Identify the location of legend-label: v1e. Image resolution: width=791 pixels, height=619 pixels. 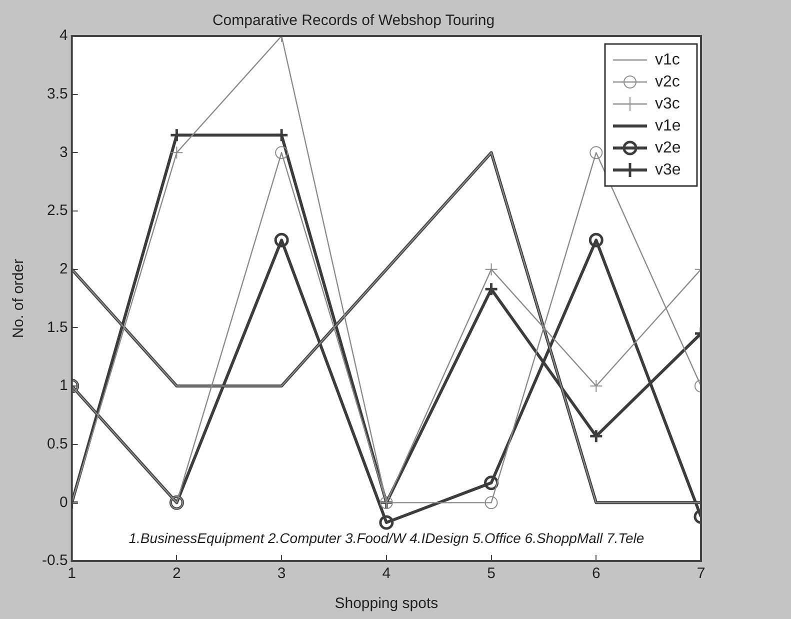
(668, 125).